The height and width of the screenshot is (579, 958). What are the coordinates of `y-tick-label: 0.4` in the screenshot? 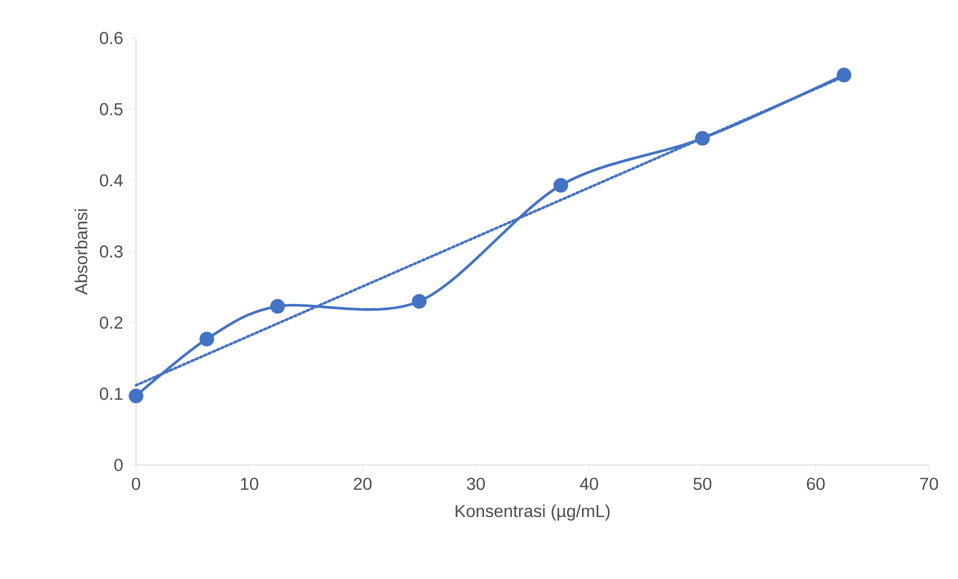 It's located at (111, 180).